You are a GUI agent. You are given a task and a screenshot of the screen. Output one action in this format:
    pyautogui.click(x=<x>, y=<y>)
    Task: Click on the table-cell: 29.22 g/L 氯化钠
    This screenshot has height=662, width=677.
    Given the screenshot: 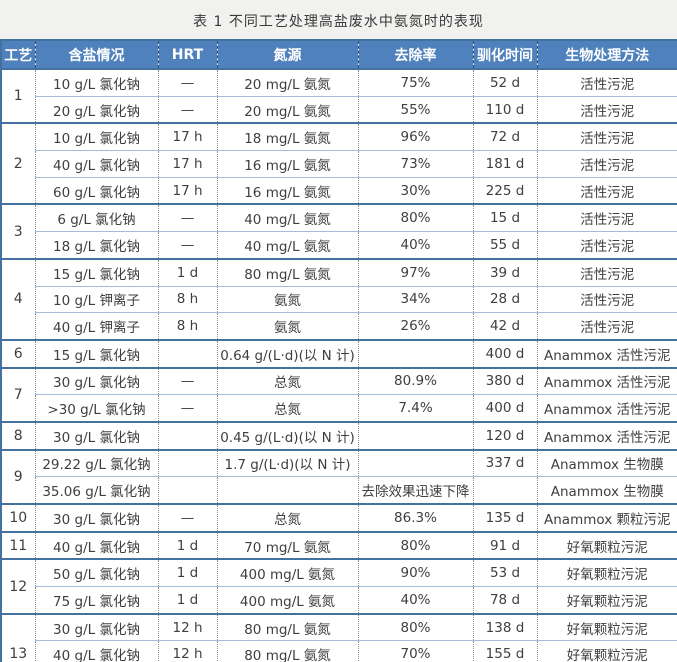 What is the action you would take?
    pyautogui.click(x=96, y=462)
    